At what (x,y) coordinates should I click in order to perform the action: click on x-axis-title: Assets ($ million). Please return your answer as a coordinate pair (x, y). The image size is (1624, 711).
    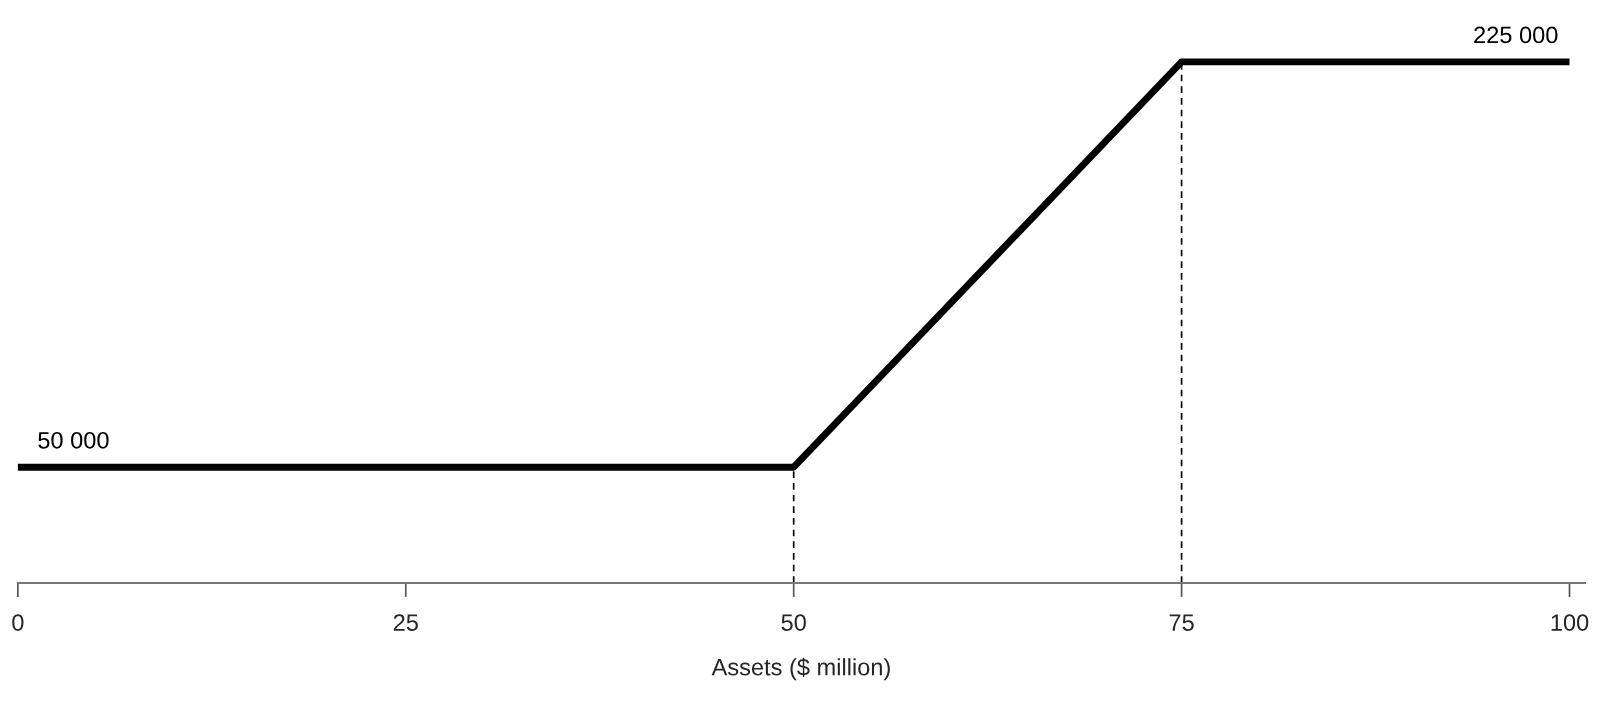
    Looking at the image, I should click on (800, 669).